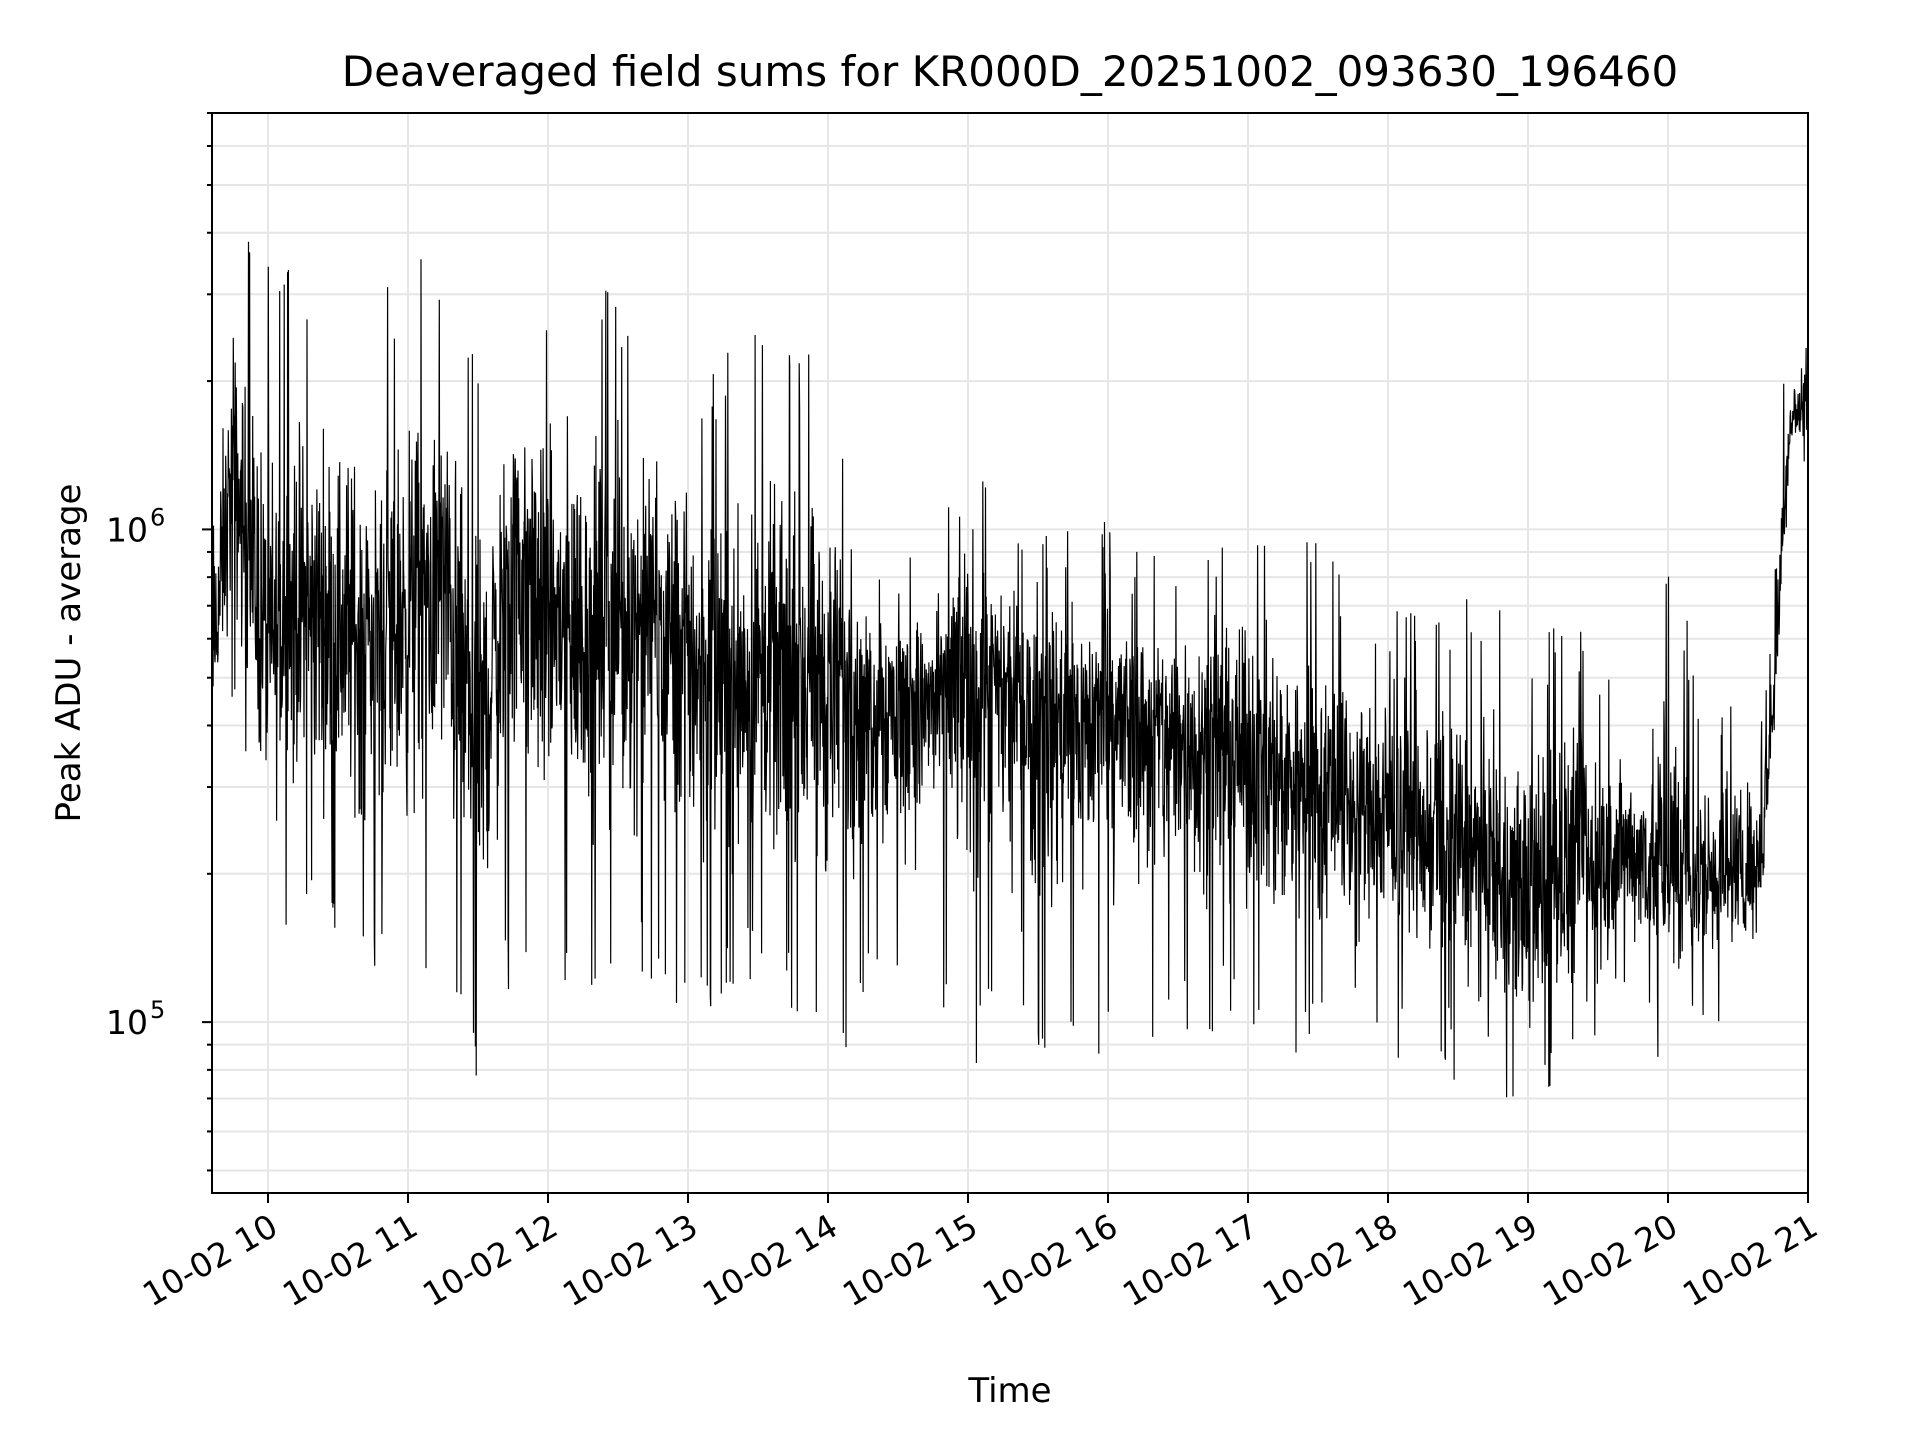  What do you see at coordinates (69, 653) in the screenshot?
I see `y-axis-label: Peak ADU - average` at bounding box center [69, 653].